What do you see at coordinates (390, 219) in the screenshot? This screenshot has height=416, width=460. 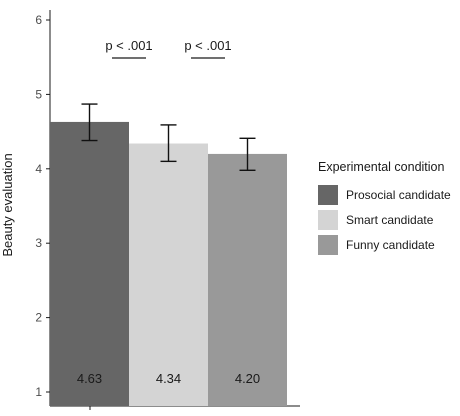 I see `legend-label: Smart candidate` at bounding box center [390, 219].